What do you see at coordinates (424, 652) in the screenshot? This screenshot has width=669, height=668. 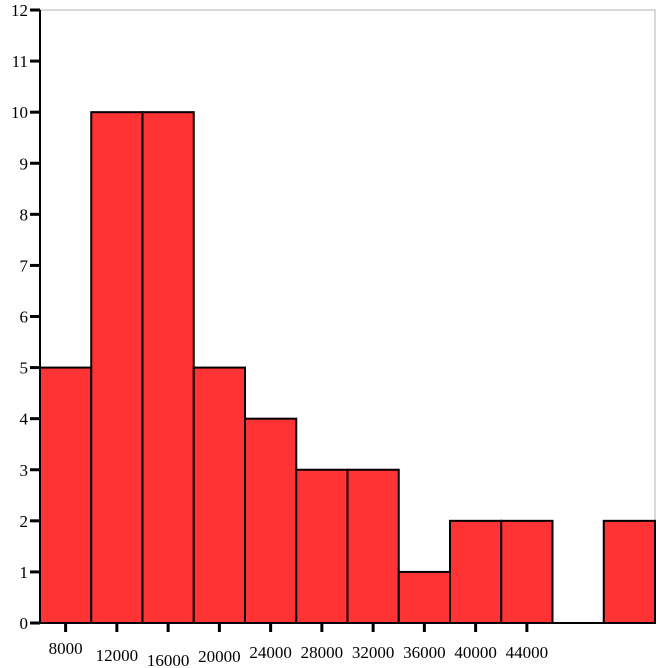 I see `x-tick-label: 36000` at bounding box center [424, 652].